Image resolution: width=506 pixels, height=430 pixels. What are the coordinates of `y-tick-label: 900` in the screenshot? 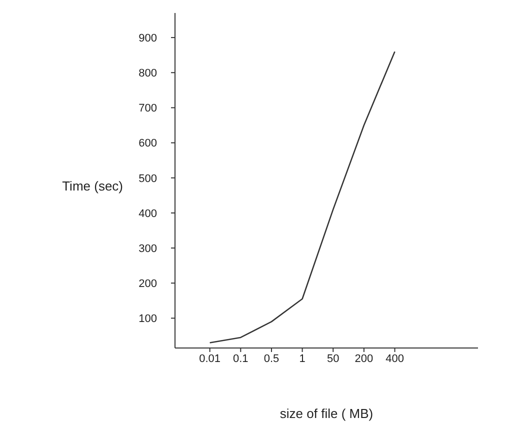 It's located at (147, 38).